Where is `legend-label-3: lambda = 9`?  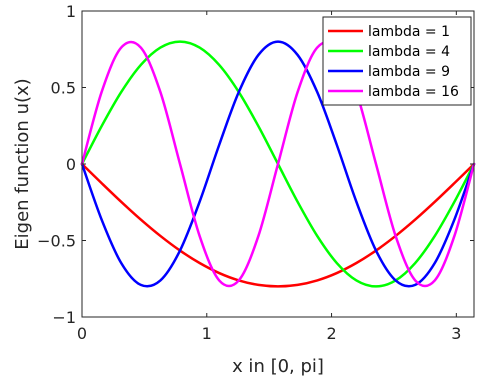
legend-label-3: lambda = 9 is located at coordinates (409, 72).